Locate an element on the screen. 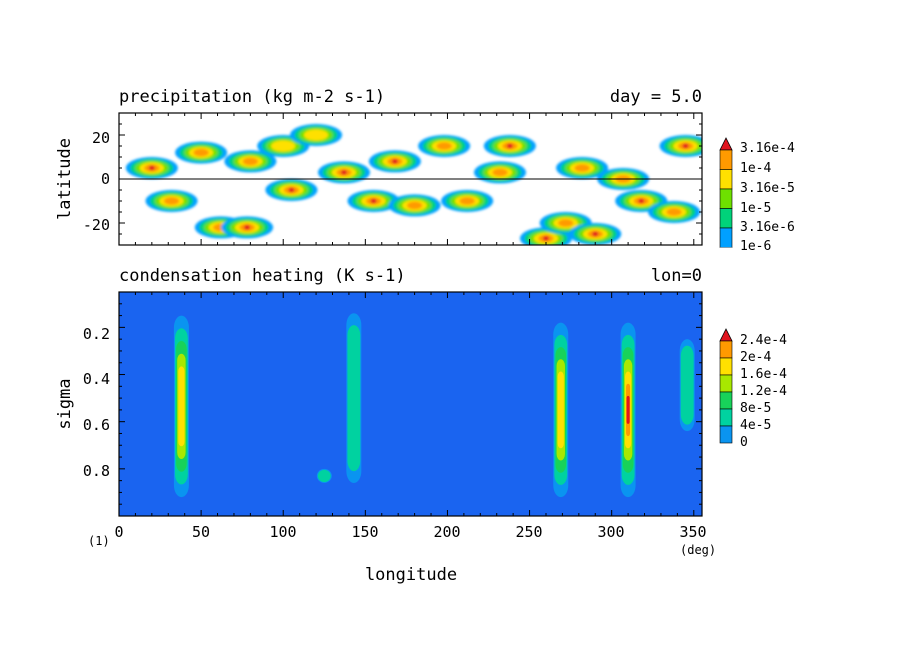 The image size is (904, 654). bottom-title-right: lon=0 is located at coordinates (676, 276).